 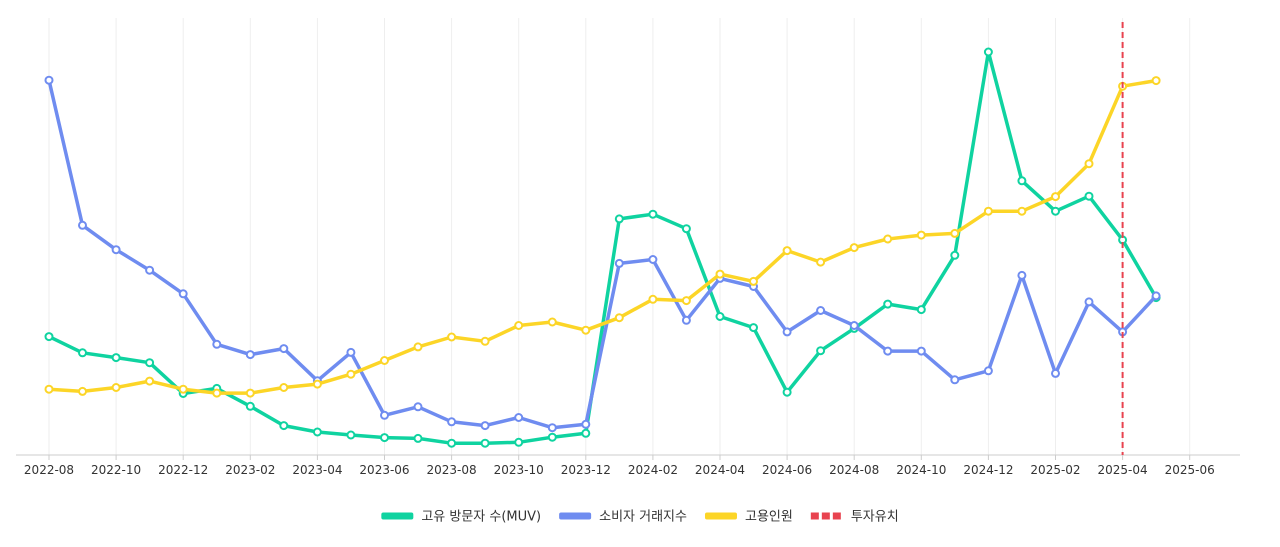 I want to click on legend-item: 고유 방문자 수(MUV), so click(x=461, y=517).